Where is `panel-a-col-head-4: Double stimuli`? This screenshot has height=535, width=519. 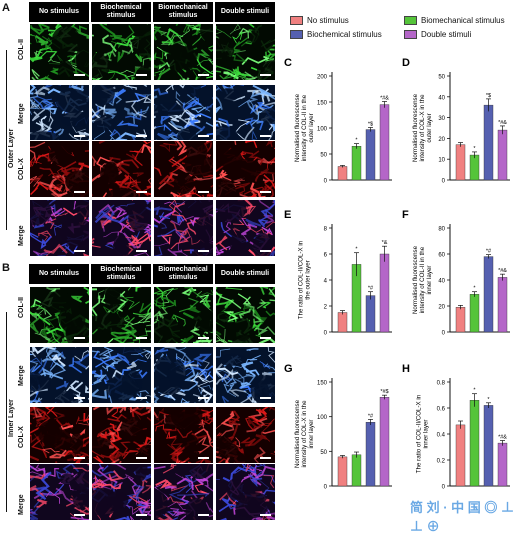 panel-a-col-head-4: Double stimuli is located at coordinates (245, 12).